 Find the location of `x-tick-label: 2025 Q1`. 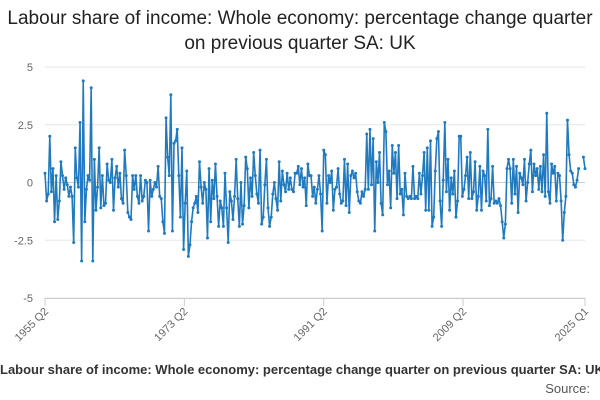

x-tick-label: 2025 Q1 is located at coordinates (572, 325).